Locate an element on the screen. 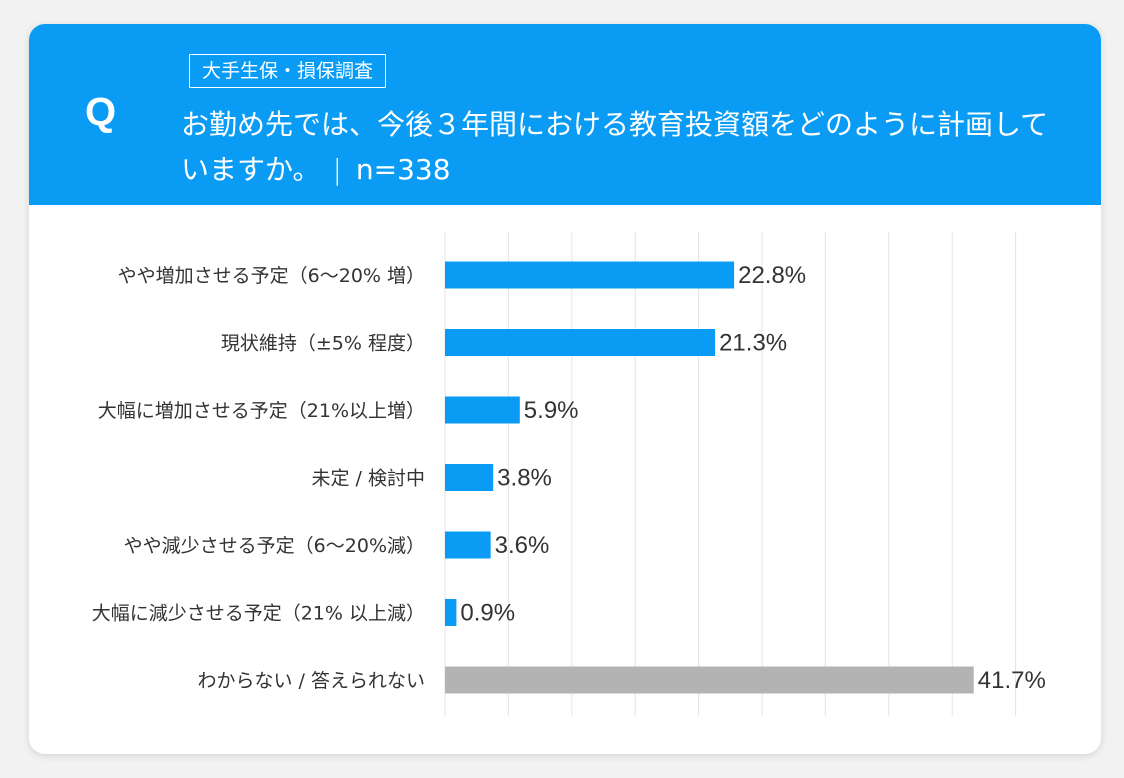 The height and width of the screenshot is (778, 1124). category-label: やや減少させる予定（6〜20%減） is located at coordinates (274, 546).